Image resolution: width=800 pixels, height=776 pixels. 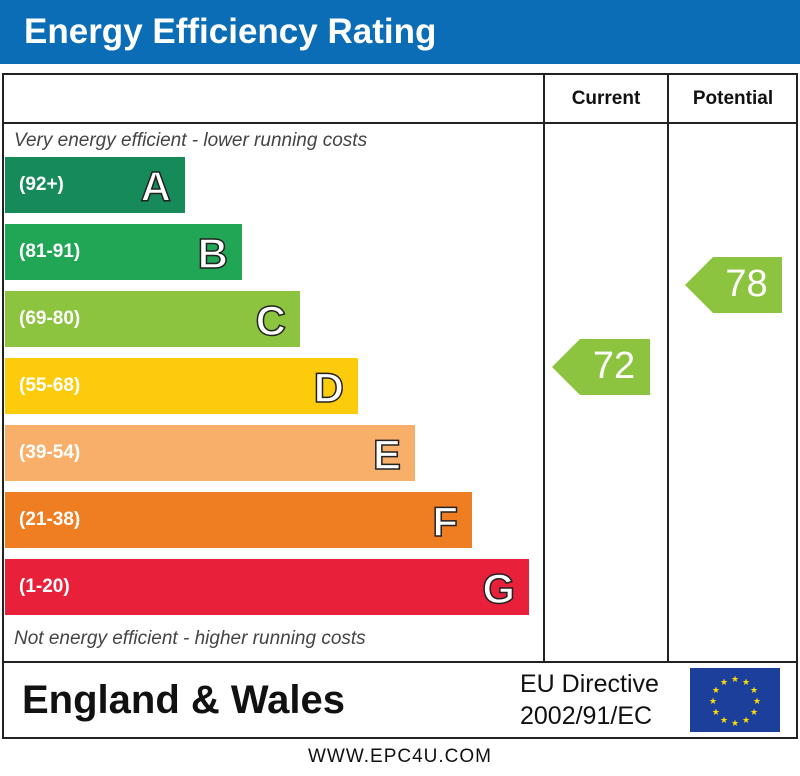 I want to click on bar-b: (81-91) B, so click(x=123, y=252).